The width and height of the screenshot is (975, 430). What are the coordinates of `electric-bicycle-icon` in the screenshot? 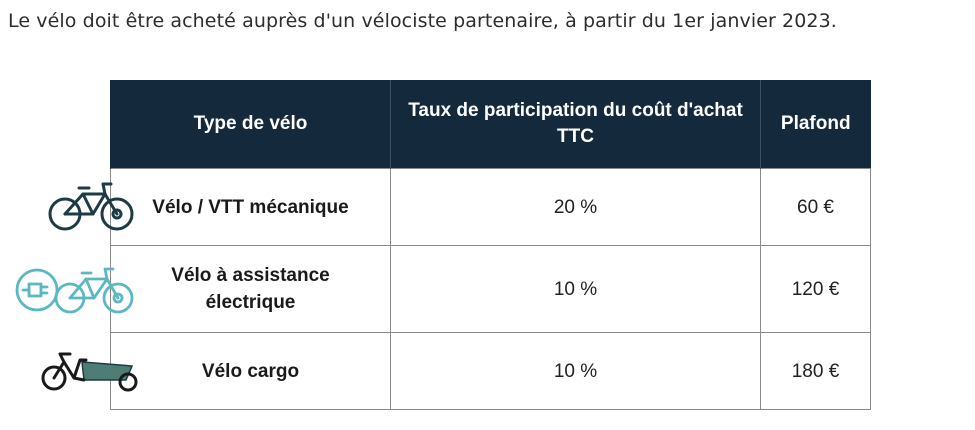 It's located at (74, 290).